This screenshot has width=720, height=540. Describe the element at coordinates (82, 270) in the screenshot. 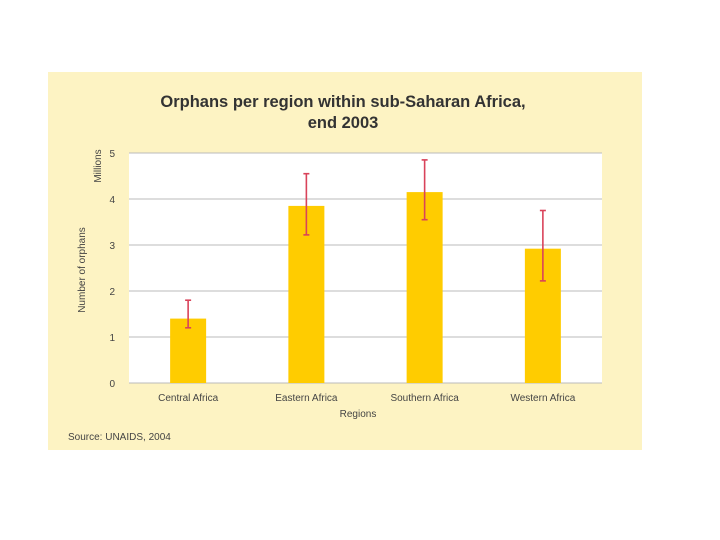

I see `y-axis-label: Number of orphans` at that location.